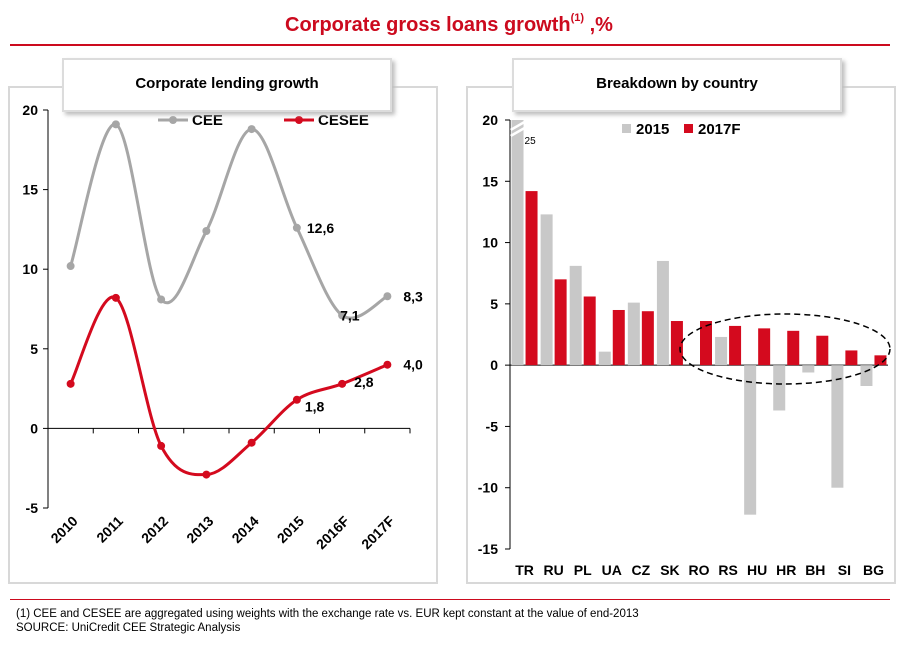 Image resolution: width=898 pixels, height=651 pixels. I want to click on data-label-cee: 7,1, so click(350, 315).